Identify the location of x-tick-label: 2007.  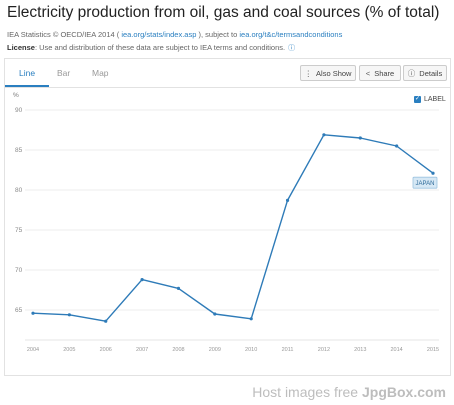
(142, 350).